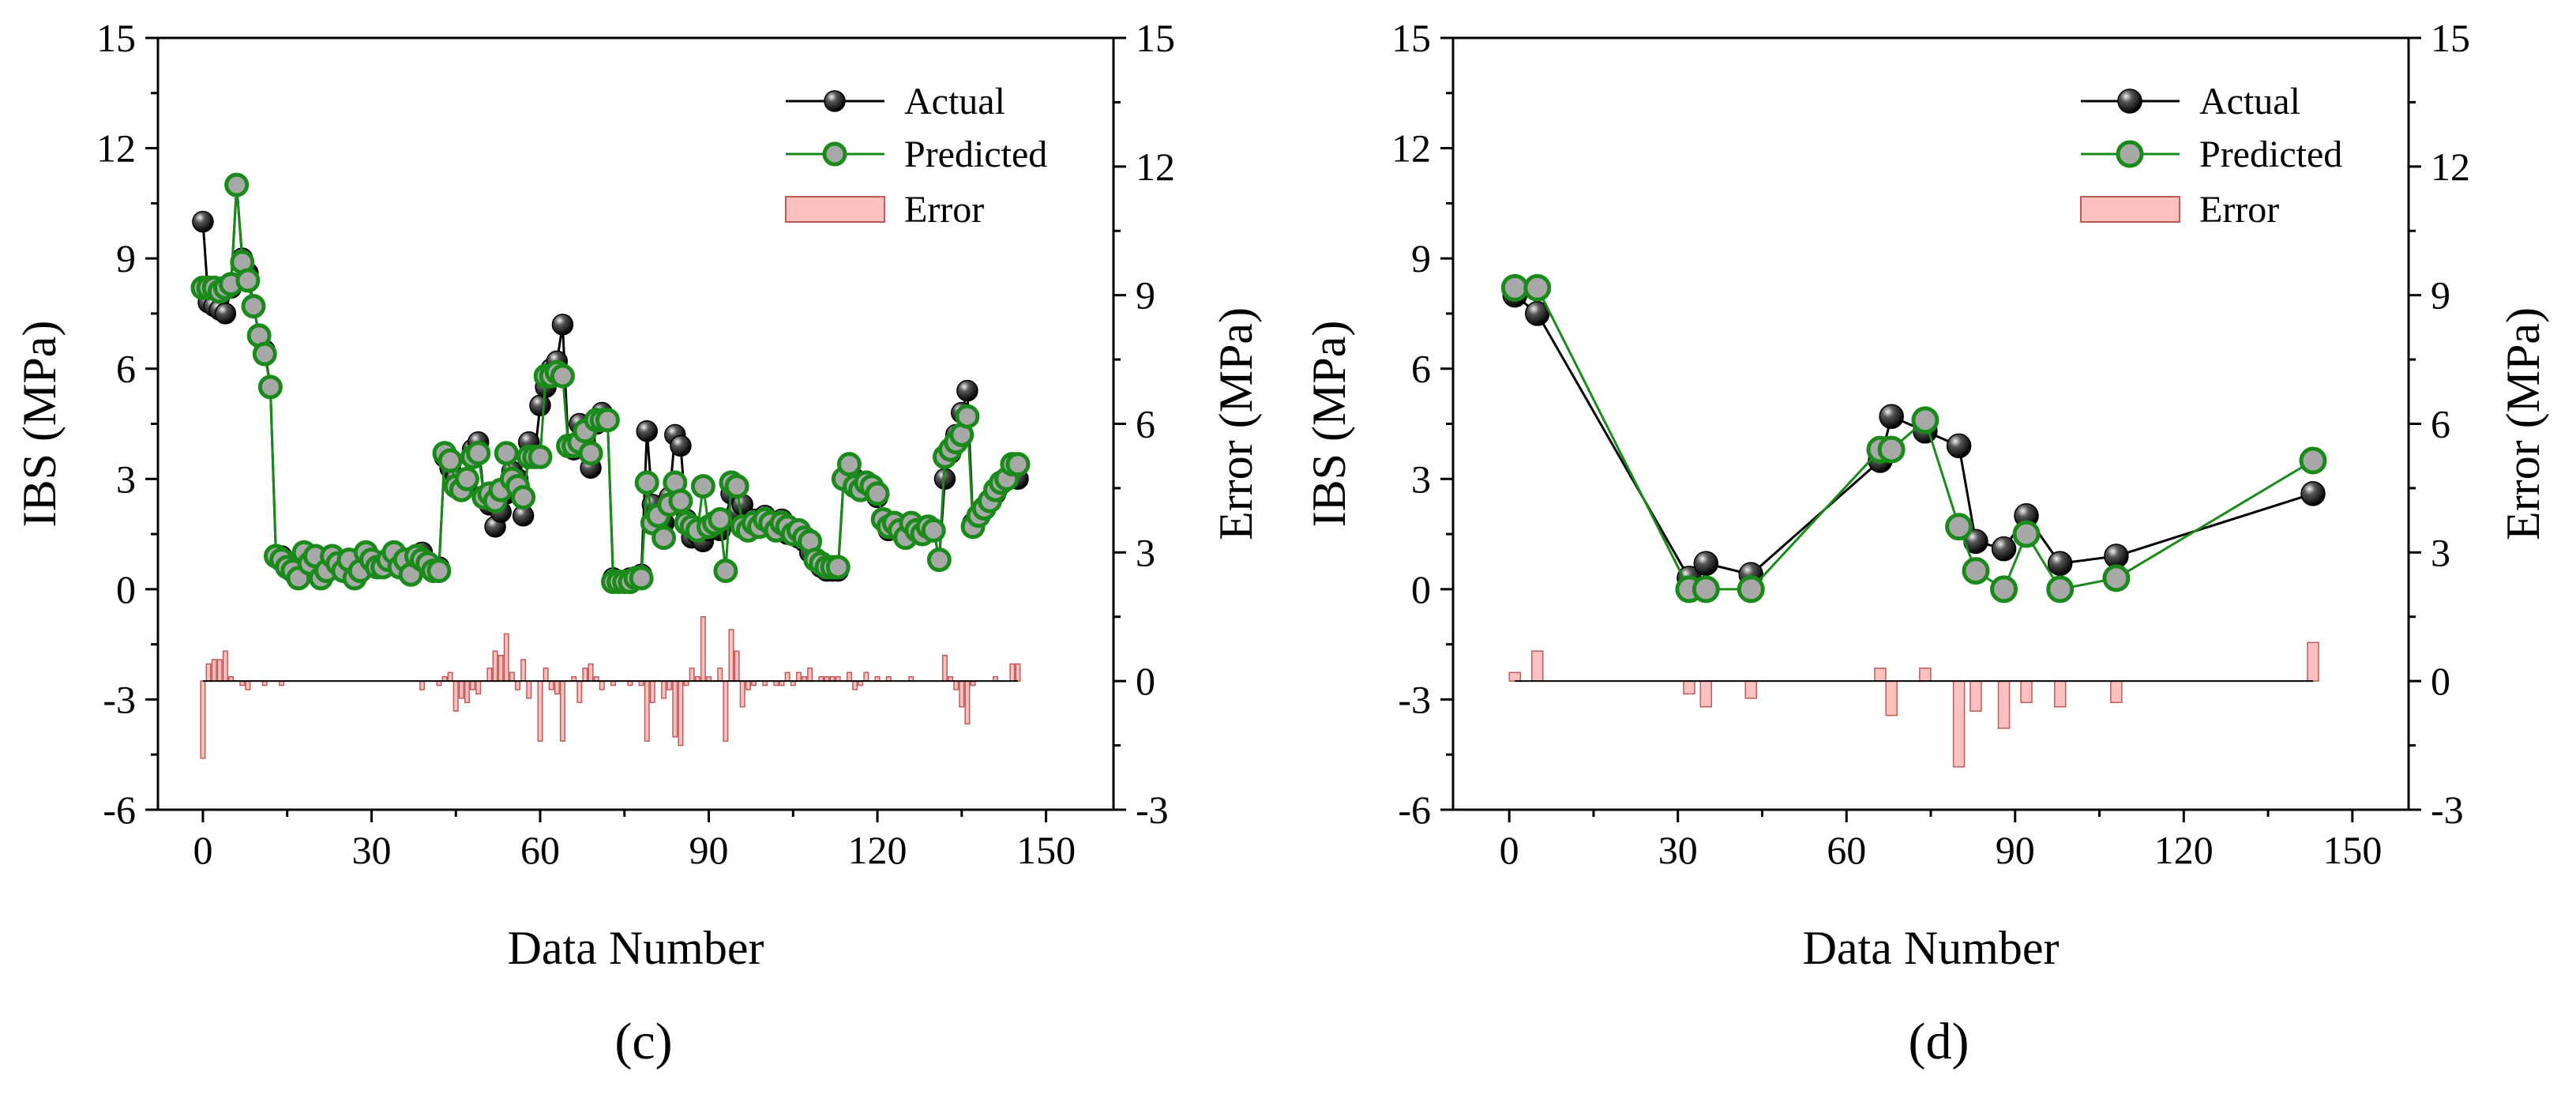  Describe the element at coordinates (39, 425) in the screenshot. I see `y-left-axis-title: IBS (MPa)` at that location.